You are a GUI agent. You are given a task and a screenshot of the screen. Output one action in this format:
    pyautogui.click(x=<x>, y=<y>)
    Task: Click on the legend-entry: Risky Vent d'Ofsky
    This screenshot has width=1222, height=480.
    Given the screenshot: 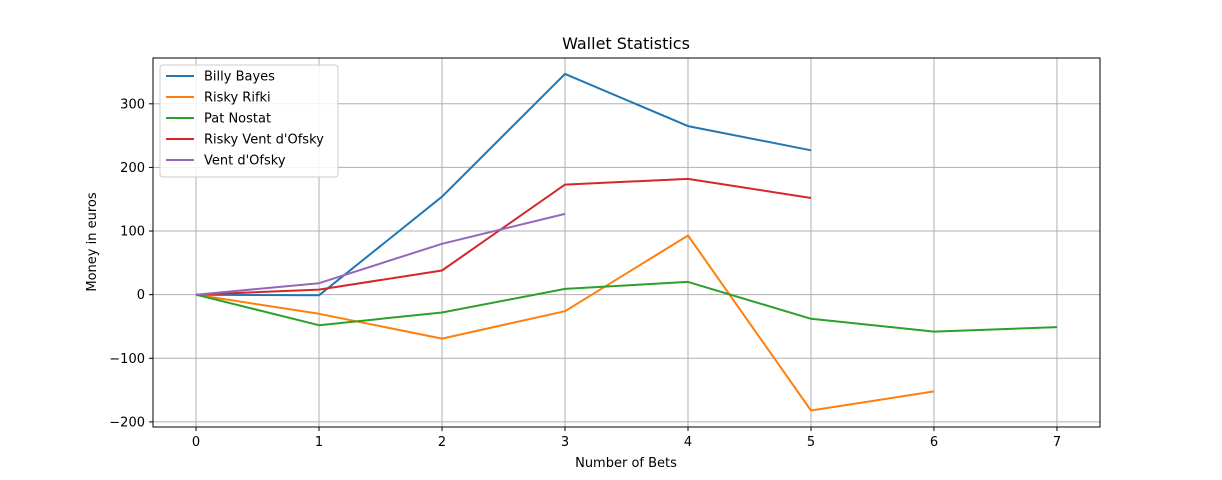 What is the action you would take?
    pyautogui.click(x=264, y=140)
    